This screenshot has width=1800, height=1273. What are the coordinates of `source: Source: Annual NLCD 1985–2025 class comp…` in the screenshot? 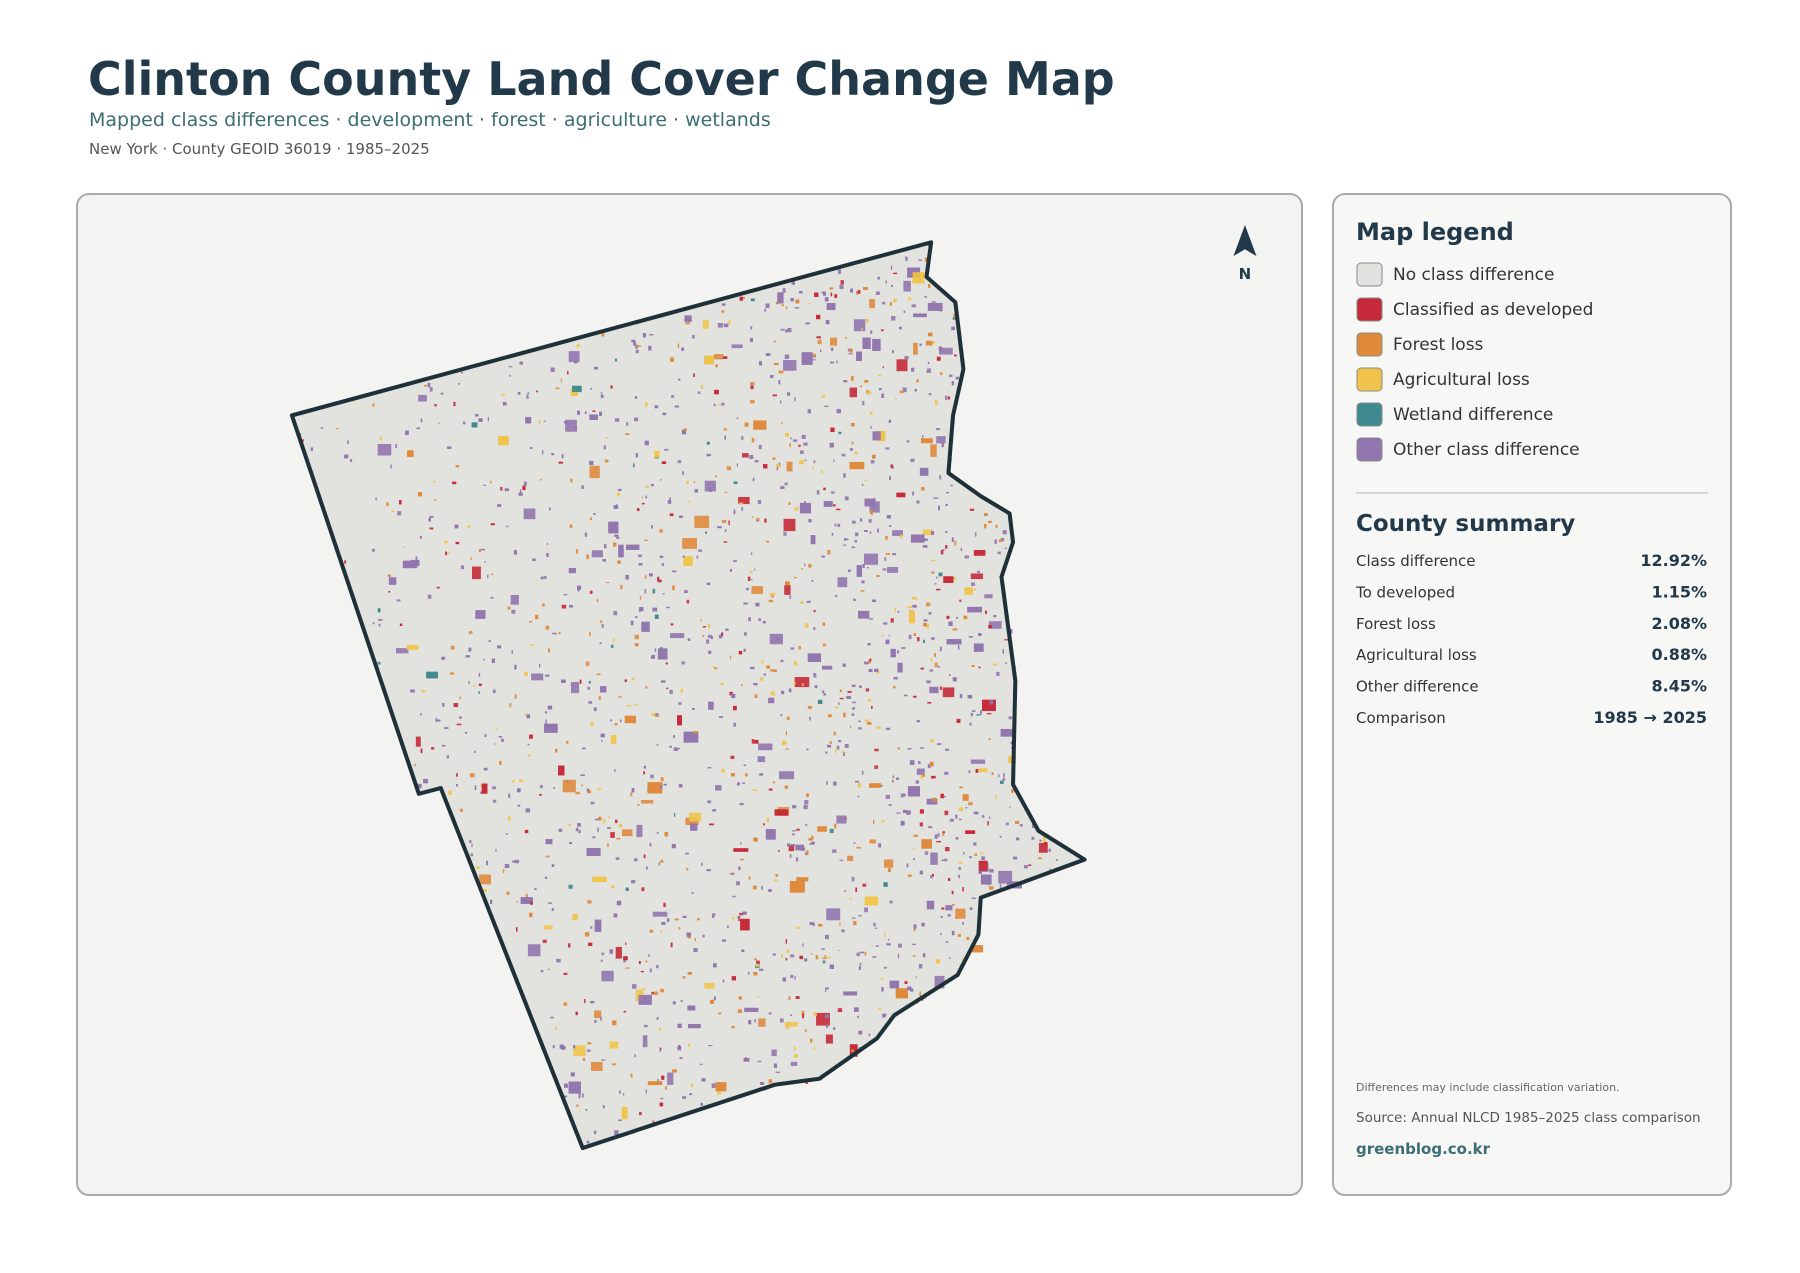 It's located at (1528, 1118).